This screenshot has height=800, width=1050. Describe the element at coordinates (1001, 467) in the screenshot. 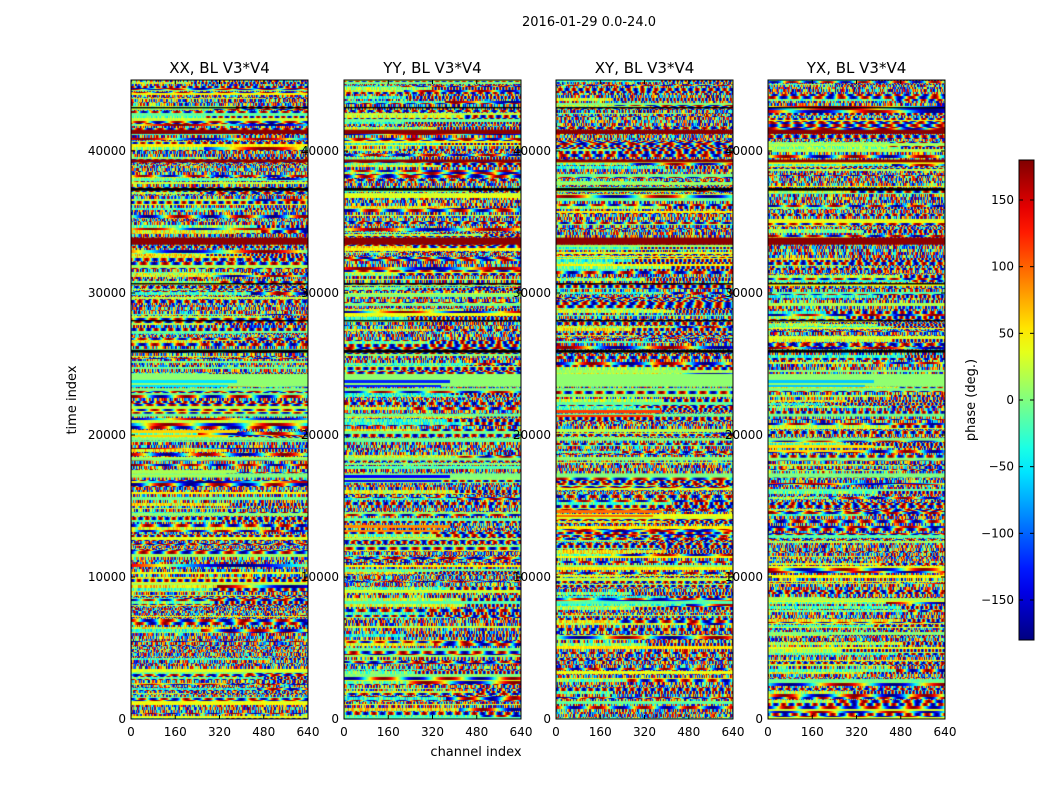

I see `colorbar-tick-label: −50` at that location.